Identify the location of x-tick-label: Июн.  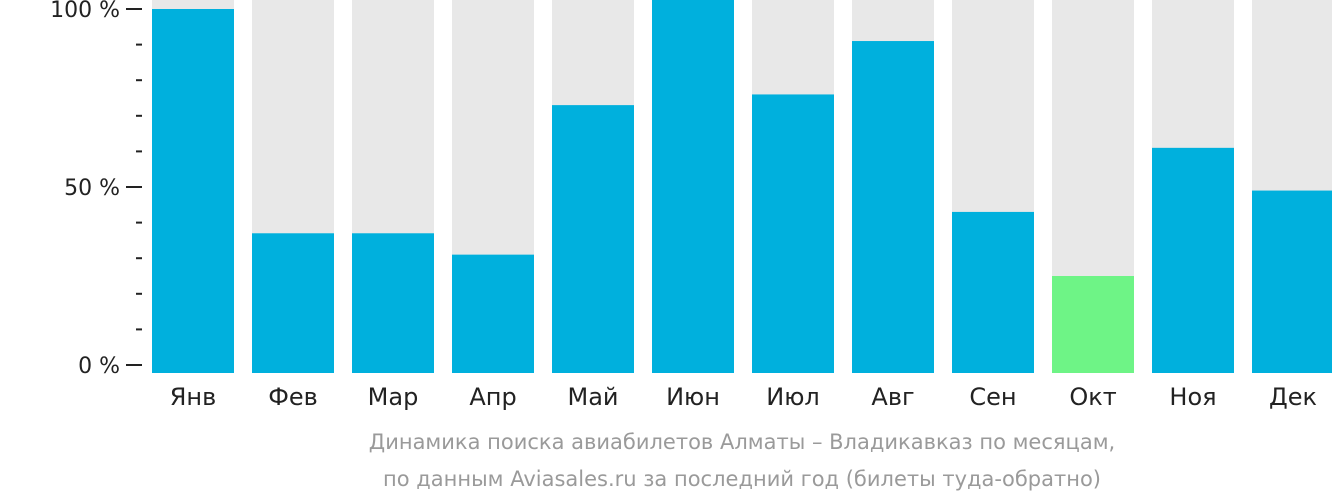
(693, 397).